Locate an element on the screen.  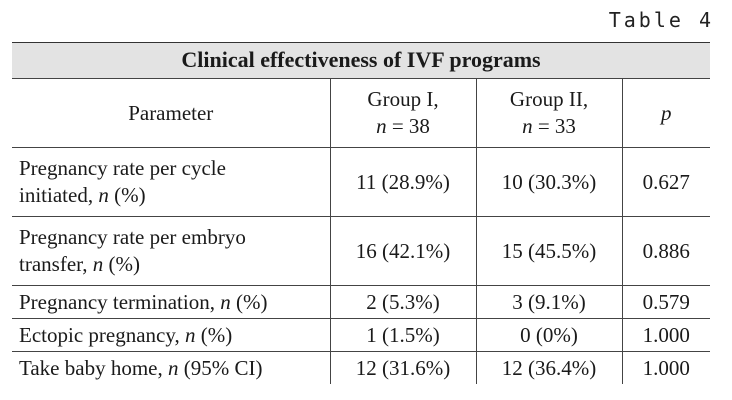
row-parameter: Ectopic pregnancy, n (%) is located at coordinates (171, 335).